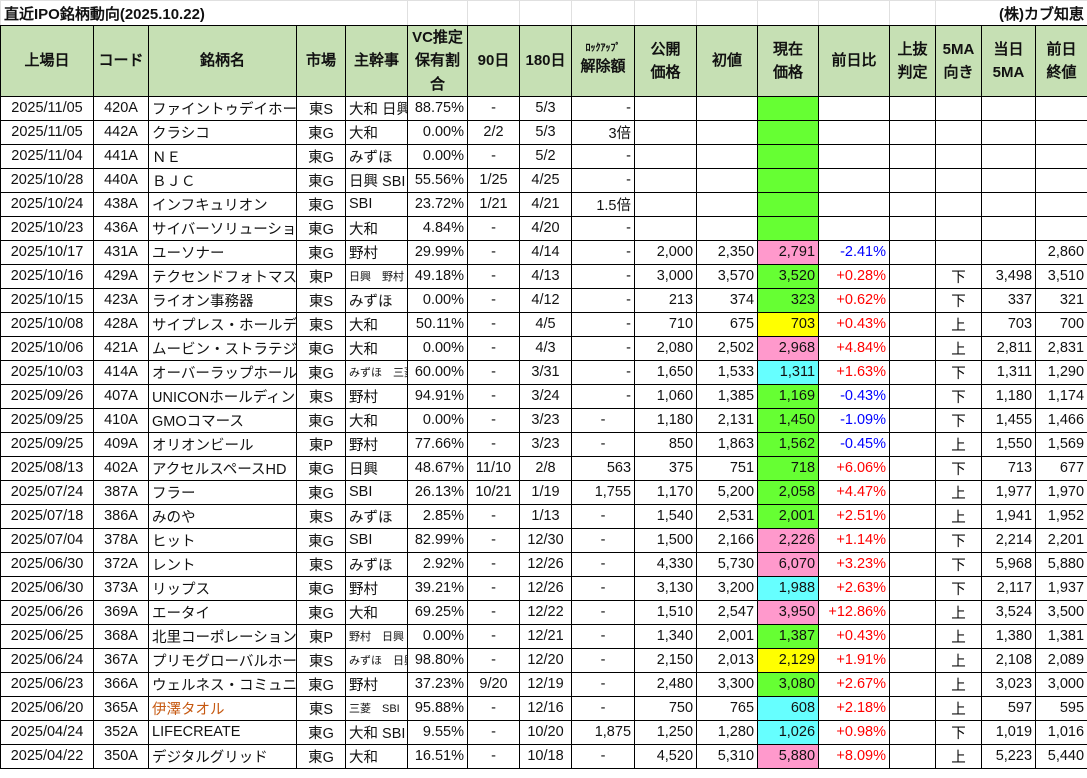 The image size is (1087, 778). Describe the element at coordinates (1061, 756) in the screenshot. I see `cell-prev: 5,440` at that location.